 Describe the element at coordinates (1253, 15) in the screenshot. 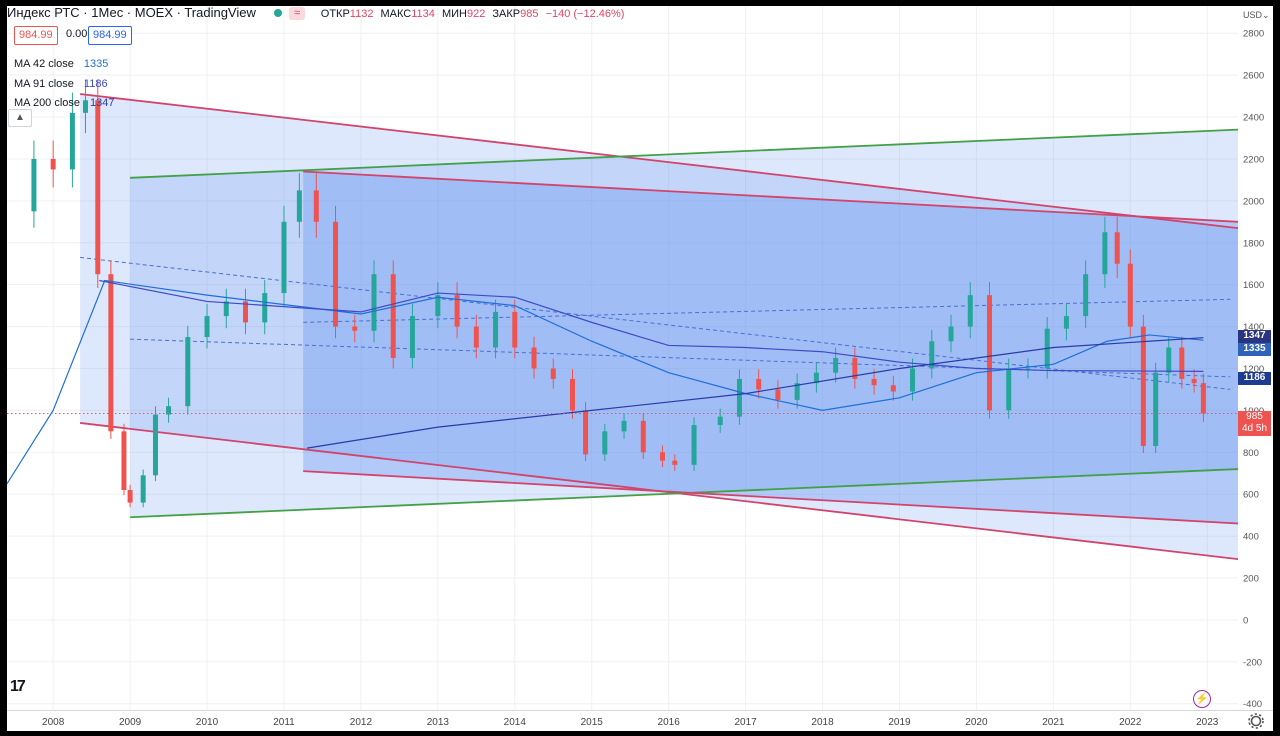

I see `currency-label: USD` at that location.